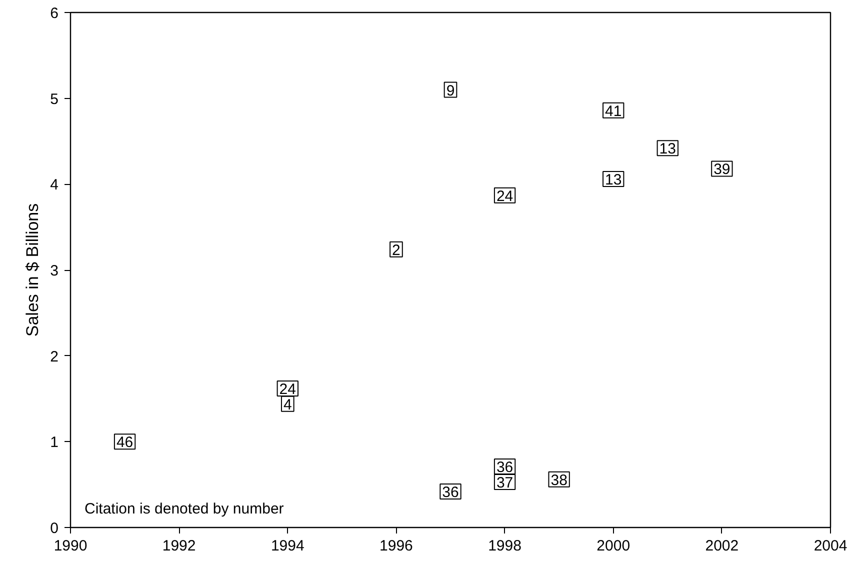 Image resolution: width=864 pixels, height=576 pixels. I want to click on x-tick-label: 1994, so click(287, 546).